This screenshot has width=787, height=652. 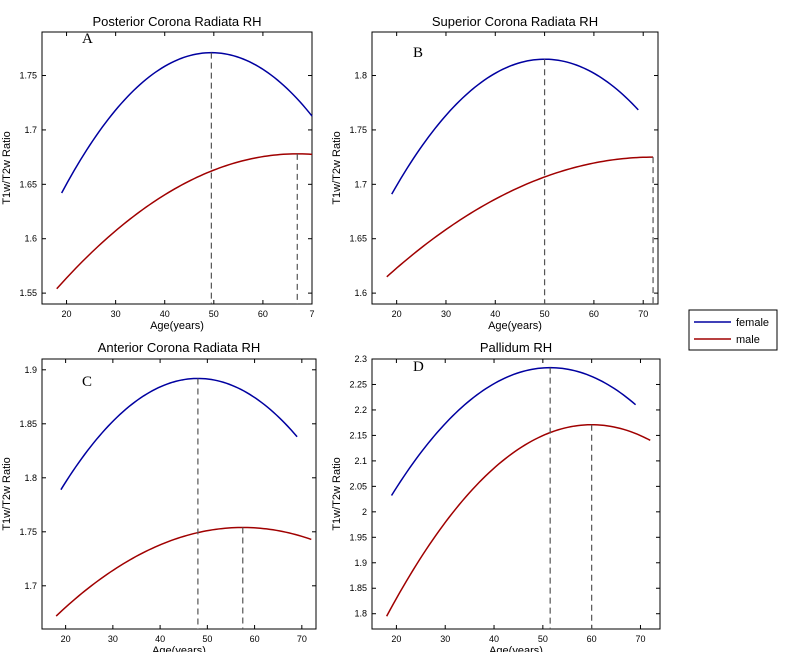 I want to click on x-tick-label-edge: 7, so click(x=311, y=314).